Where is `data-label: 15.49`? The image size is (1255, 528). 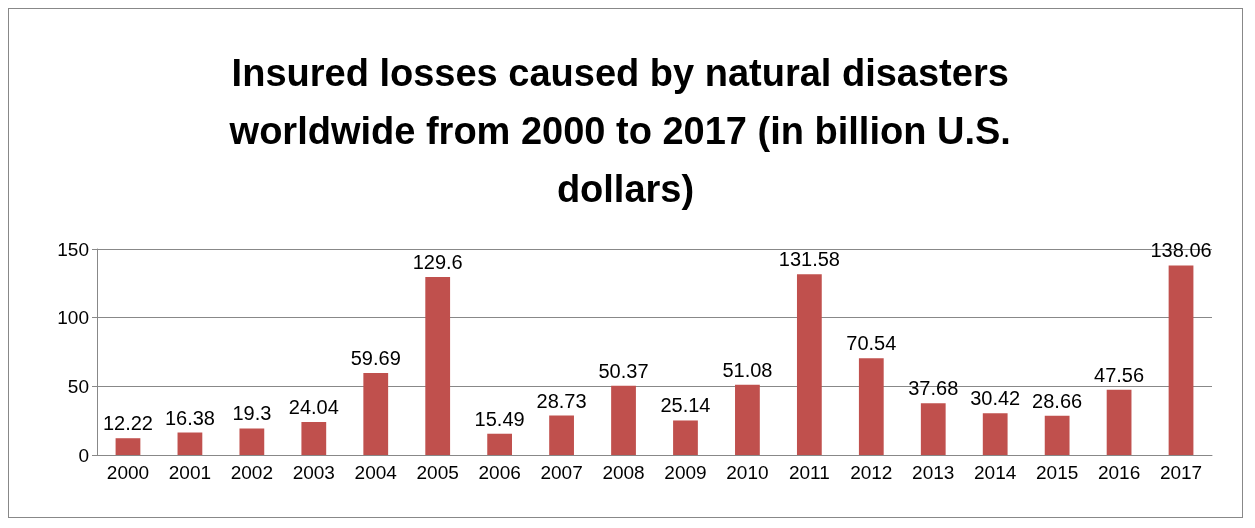 data-label: 15.49 is located at coordinates (499, 418).